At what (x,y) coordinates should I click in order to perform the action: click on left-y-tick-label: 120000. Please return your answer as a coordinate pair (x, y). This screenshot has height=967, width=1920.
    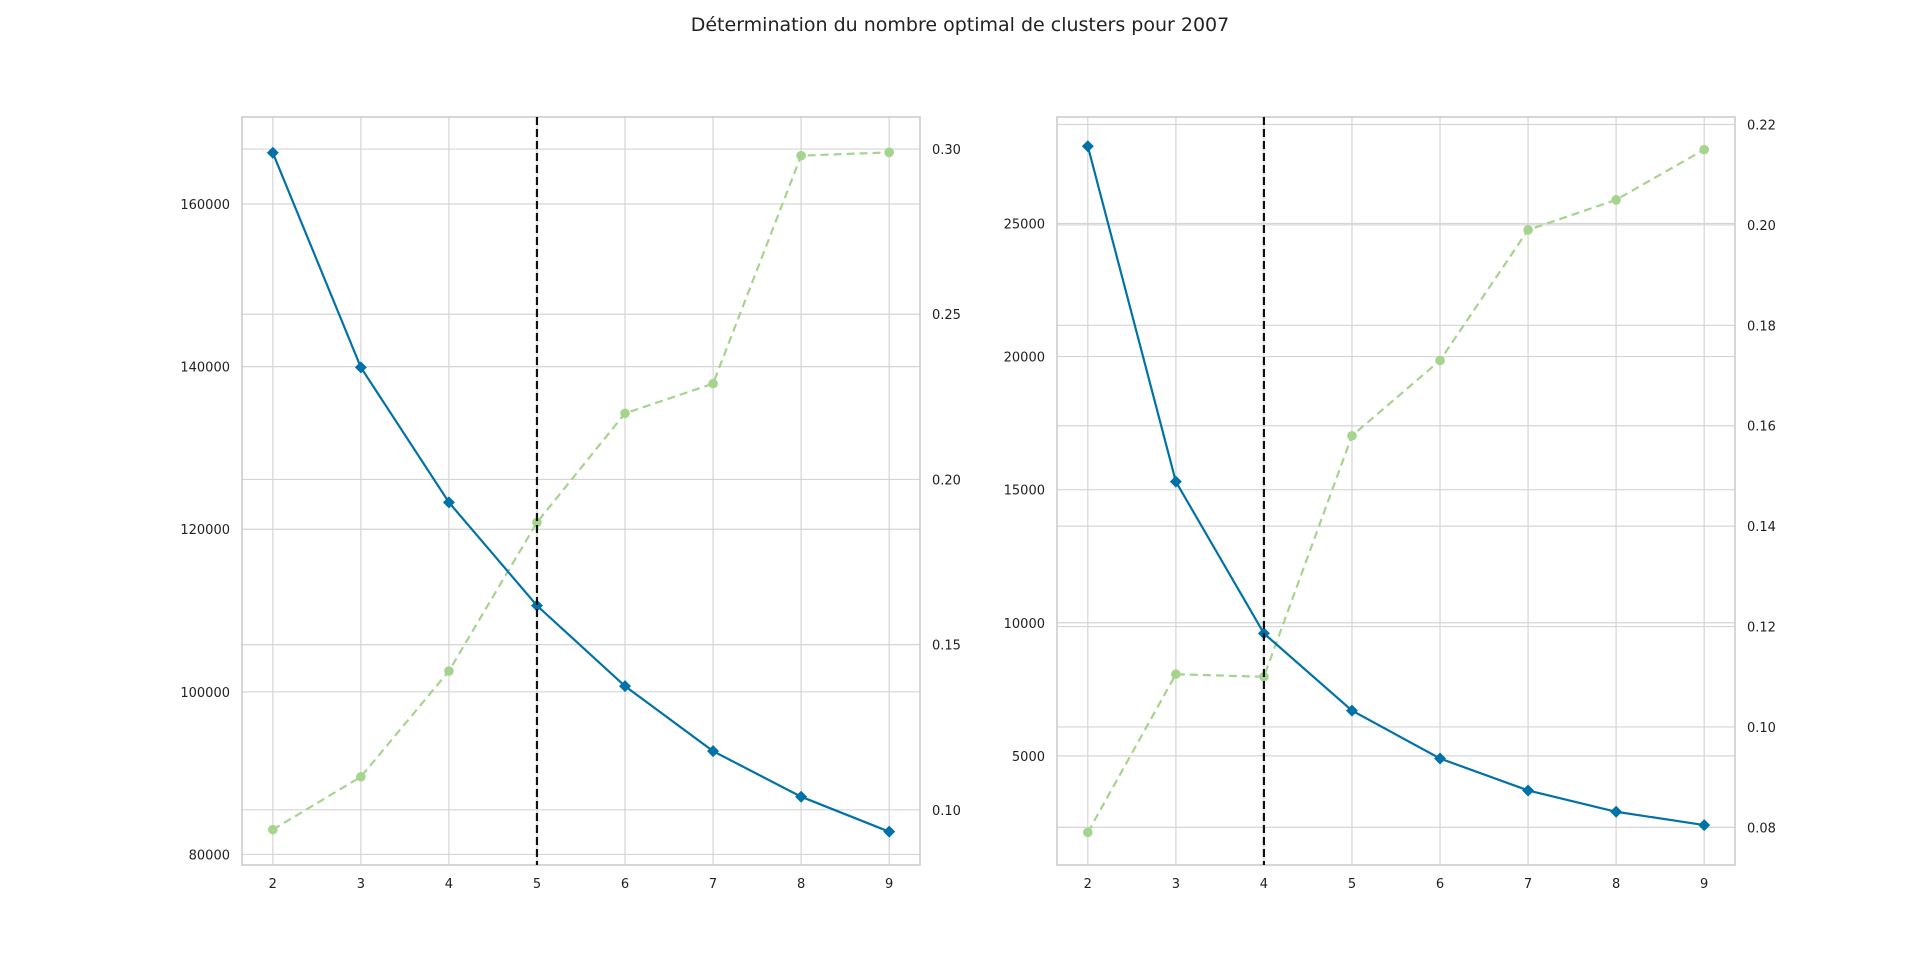
    Looking at the image, I should click on (205, 530).